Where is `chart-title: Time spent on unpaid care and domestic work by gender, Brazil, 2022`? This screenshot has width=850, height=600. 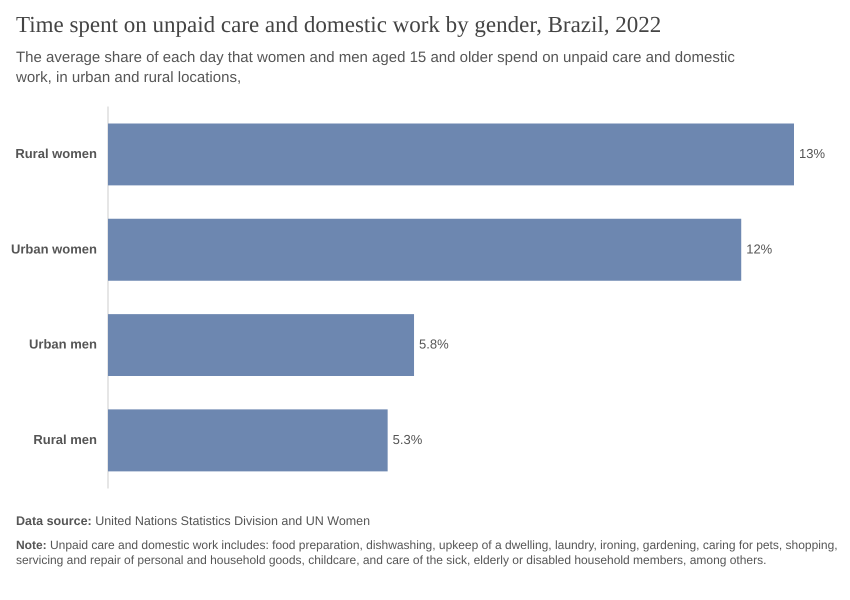
chart-title: Time spent on unpaid care and domestic work by gender, Brazil, 2022 is located at coordinates (339, 25).